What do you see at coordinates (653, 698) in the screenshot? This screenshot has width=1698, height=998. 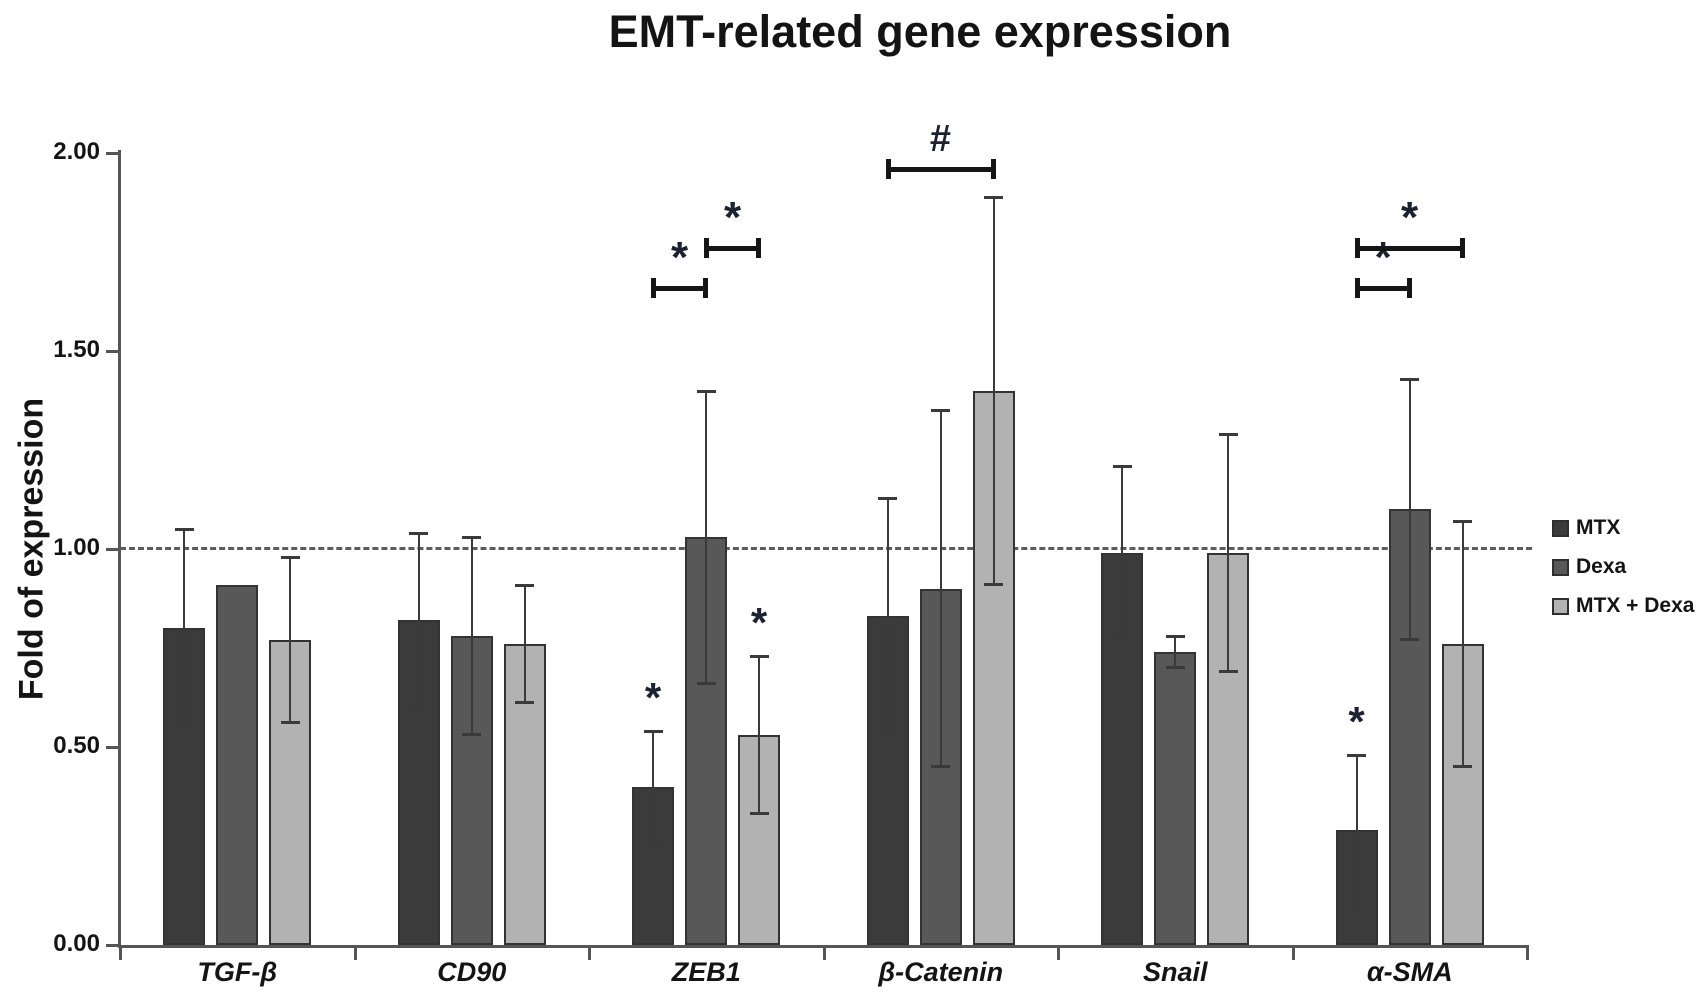 I see `star-zeb1-mtx: *` at bounding box center [653, 698].